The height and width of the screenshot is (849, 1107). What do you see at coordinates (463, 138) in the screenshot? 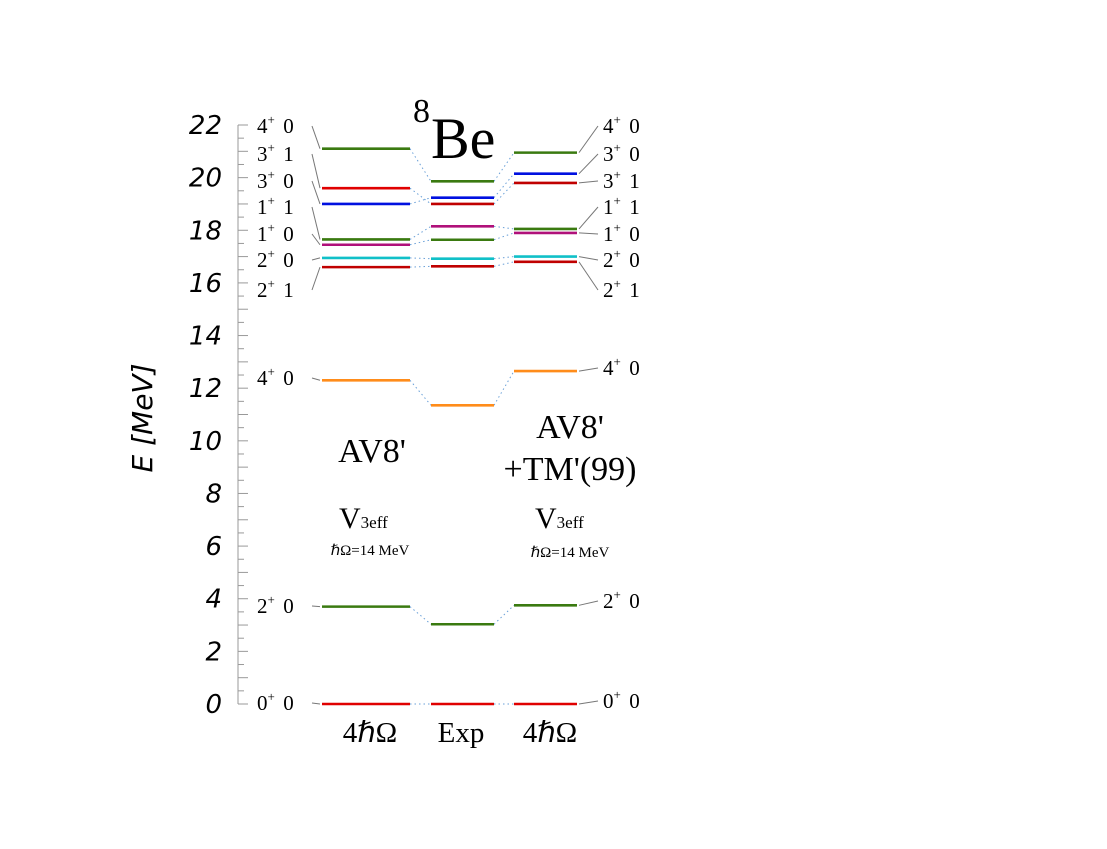
I see `title-element: Be` at bounding box center [463, 138].